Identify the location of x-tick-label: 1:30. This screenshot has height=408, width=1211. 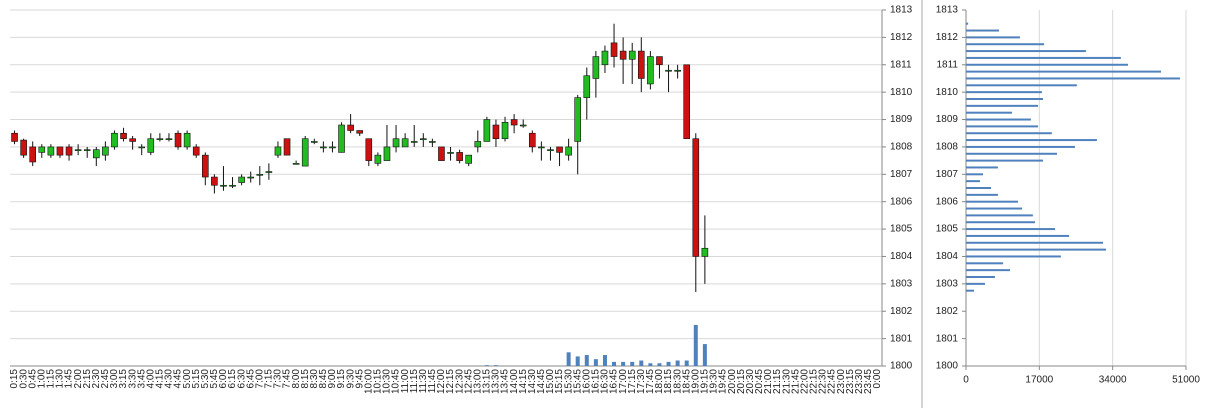
(60, 379).